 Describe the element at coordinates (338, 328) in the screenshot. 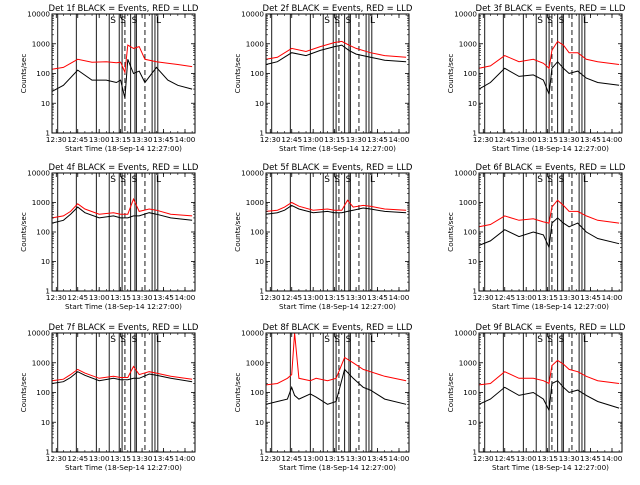

I see `chart-title: Det 8f BLACK = Events, RED = LLD` at that location.